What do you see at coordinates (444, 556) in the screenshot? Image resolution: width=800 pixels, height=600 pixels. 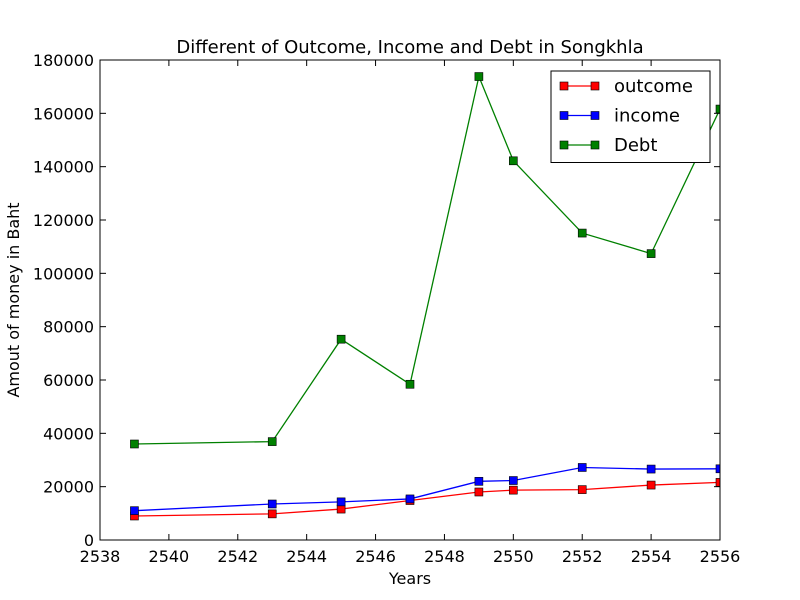 I see `x-tick-label: 2548` at bounding box center [444, 556].